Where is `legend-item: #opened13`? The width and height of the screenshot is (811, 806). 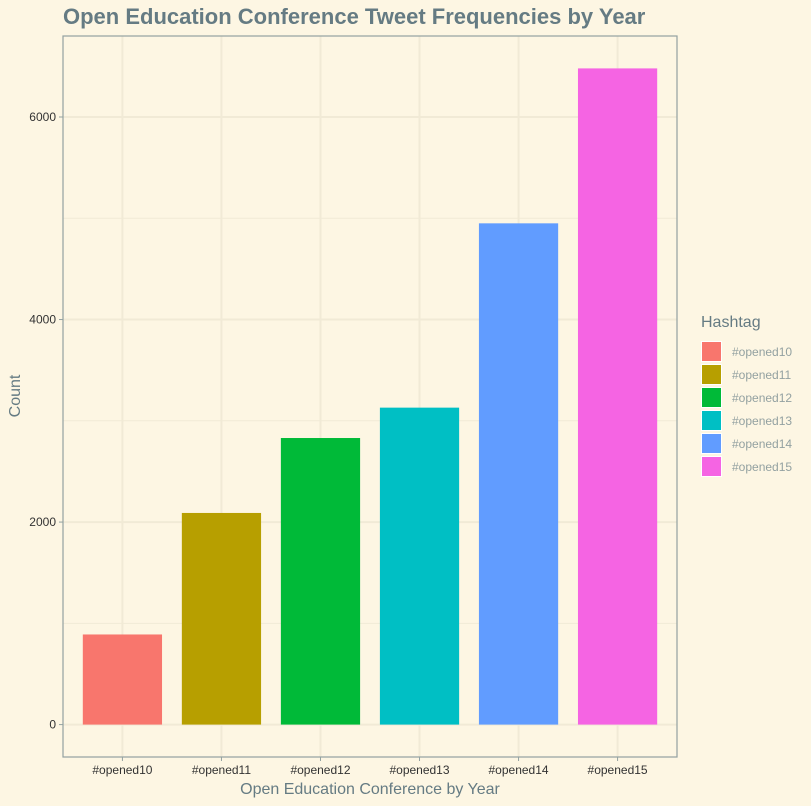 legend-item: #opened13 is located at coordinates (746, 420).